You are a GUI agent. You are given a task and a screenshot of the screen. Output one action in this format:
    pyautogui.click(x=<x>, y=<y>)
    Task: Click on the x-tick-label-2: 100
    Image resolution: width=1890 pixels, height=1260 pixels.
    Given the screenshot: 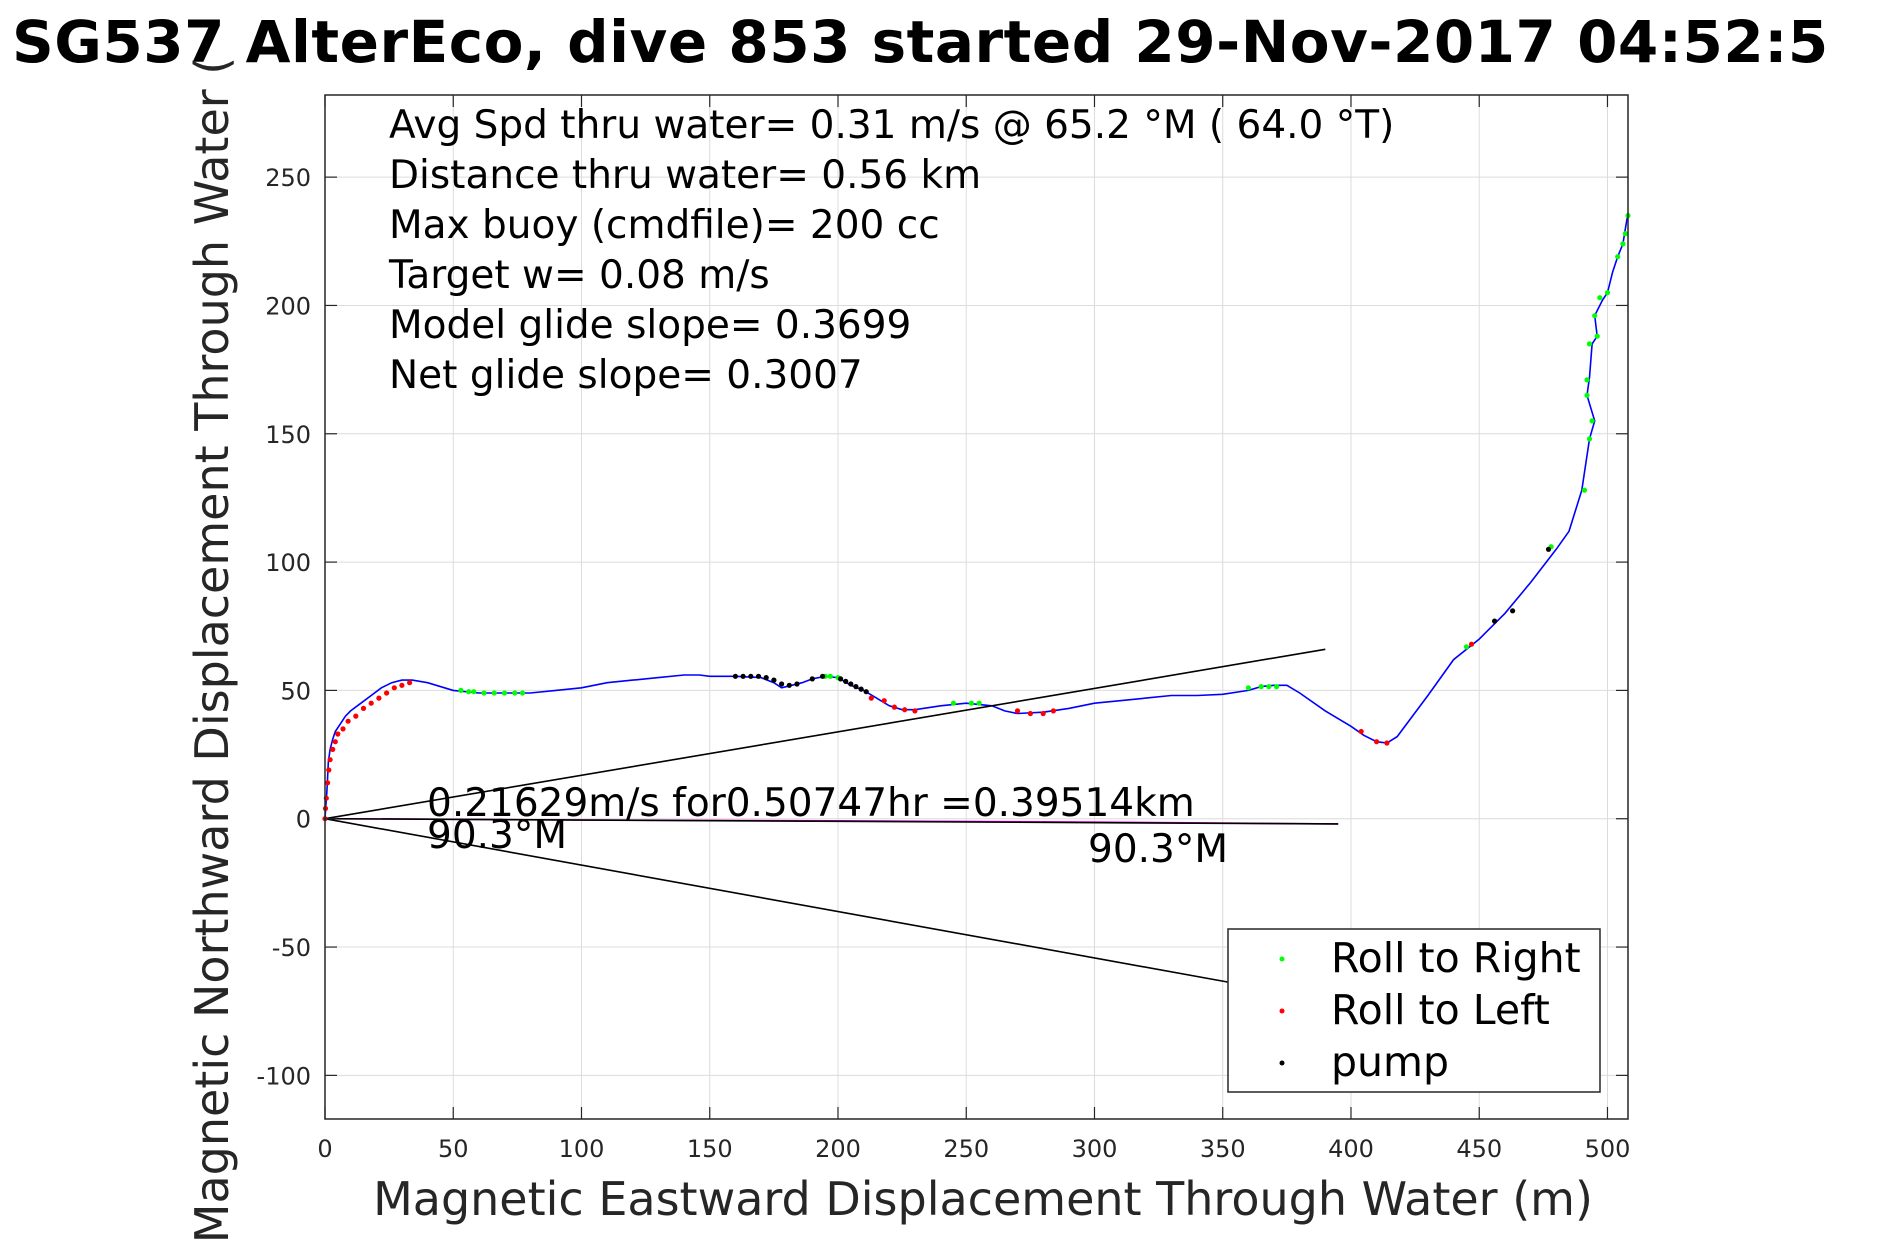 What is the action you would take?
    pyautogui.click(x=582, y=1149)
    